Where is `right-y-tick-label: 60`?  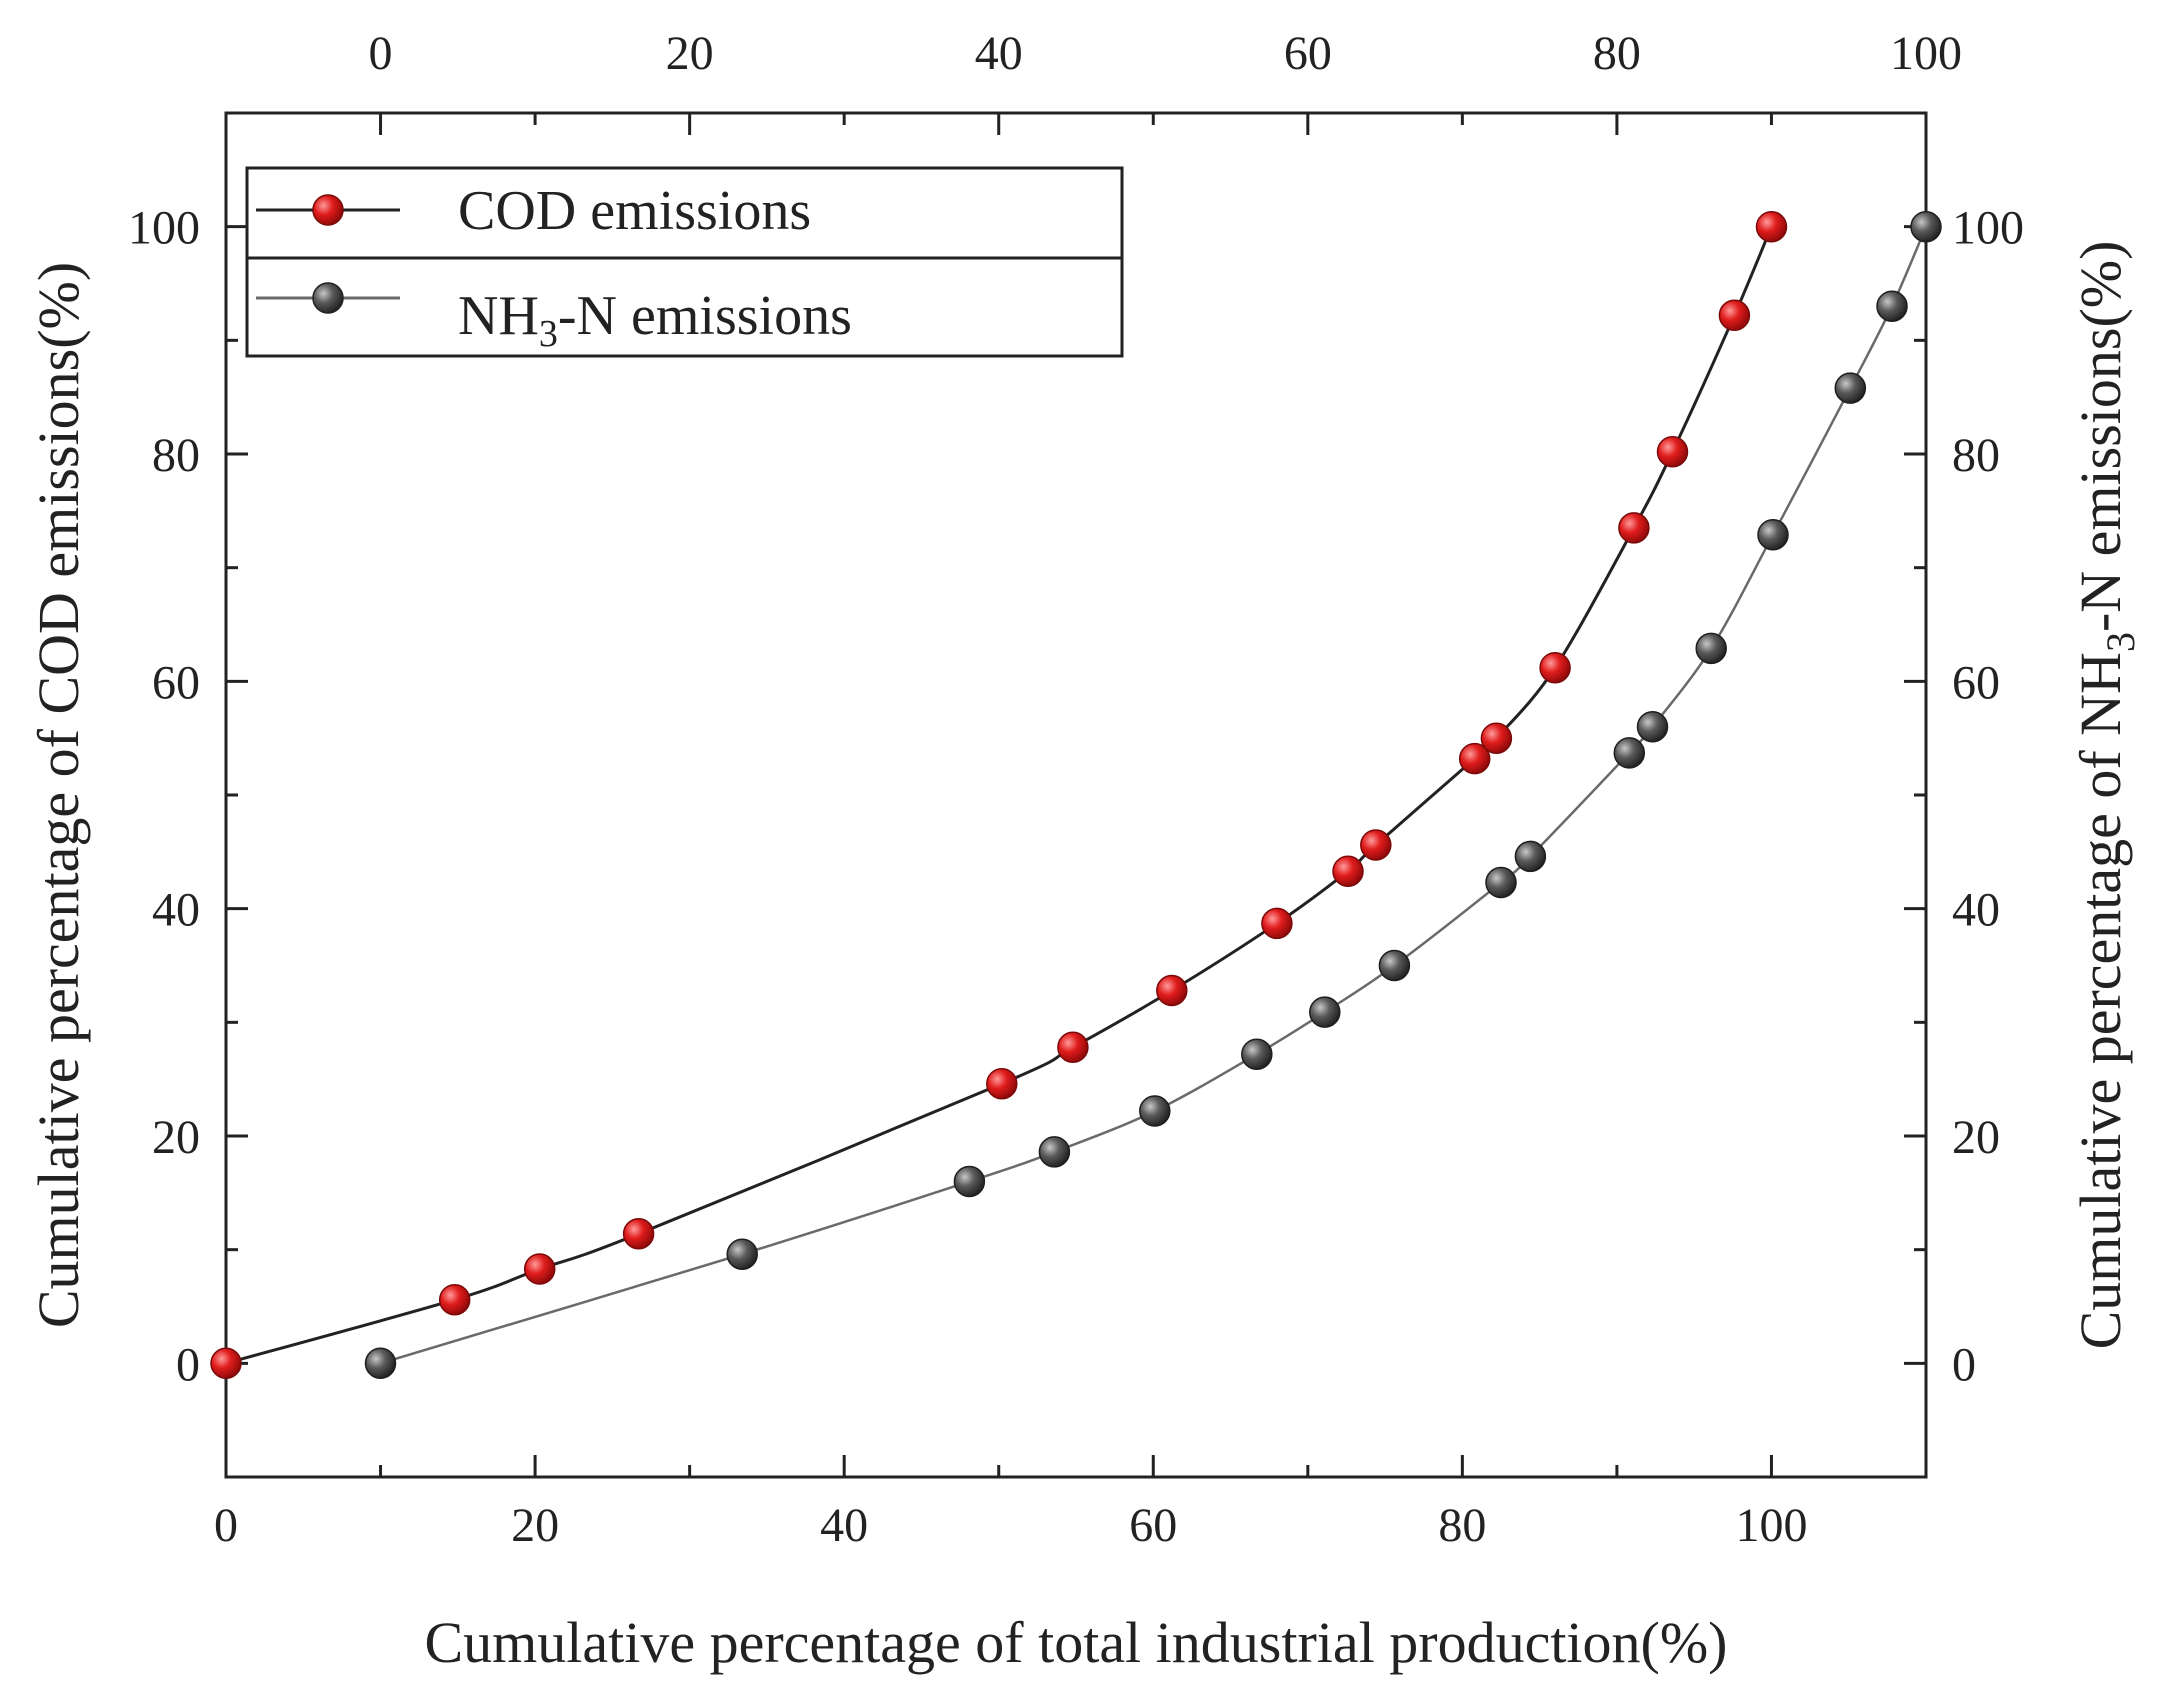
right-y-tick-label: 60 is located at coordinates (1976, 682).